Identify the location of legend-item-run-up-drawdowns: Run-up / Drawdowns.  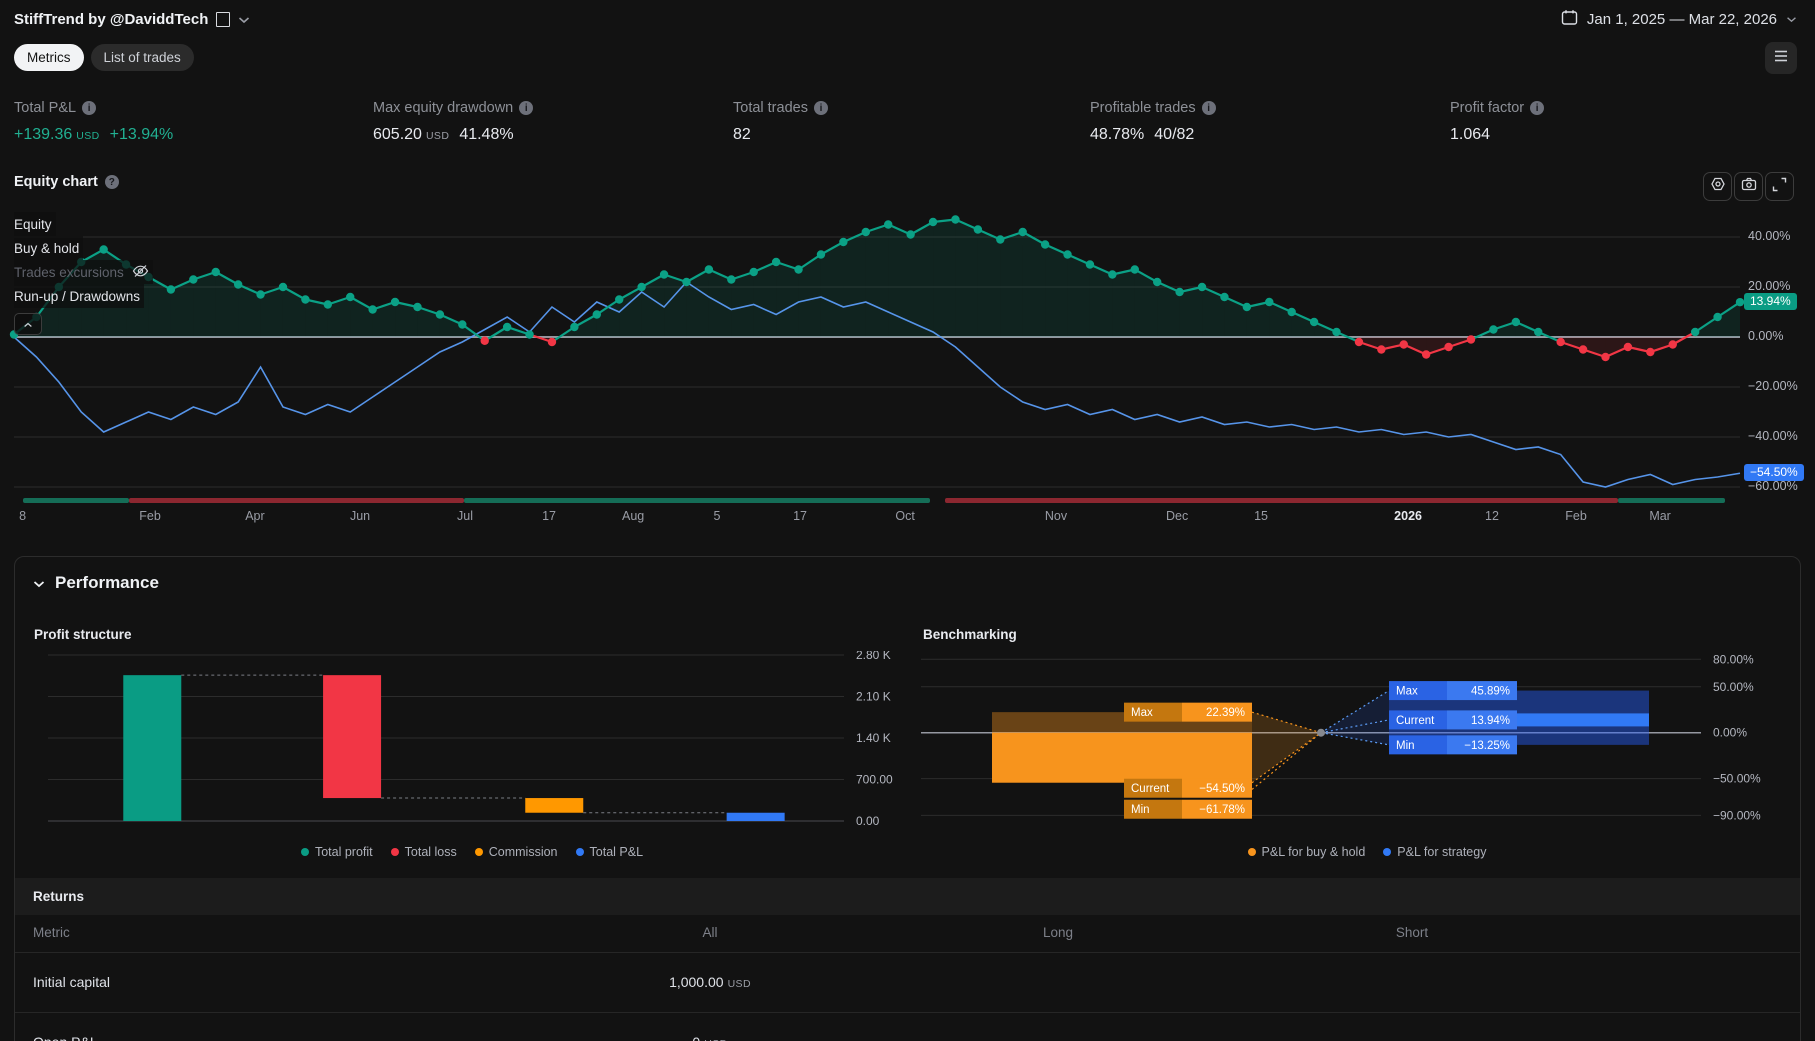
(79, 296).